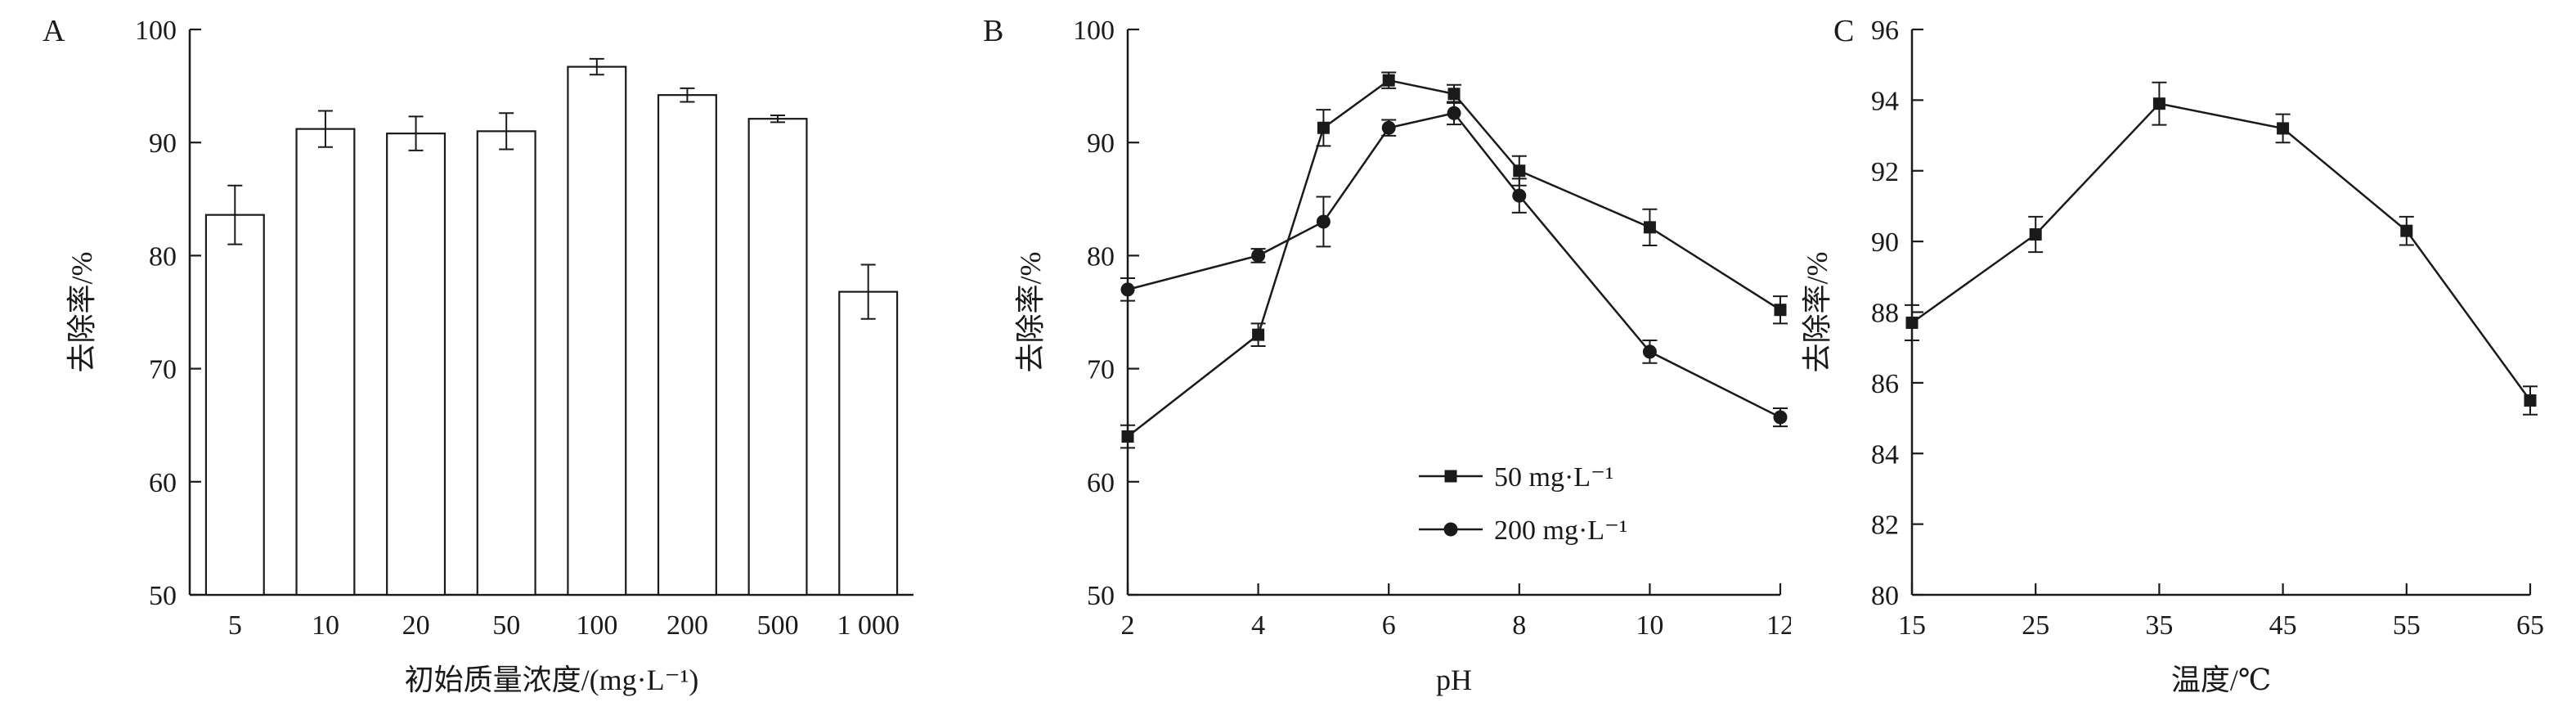  Describe the element at coordinates (235, 626) in the screenshot. I see `x-tick-label: 5` at that location.